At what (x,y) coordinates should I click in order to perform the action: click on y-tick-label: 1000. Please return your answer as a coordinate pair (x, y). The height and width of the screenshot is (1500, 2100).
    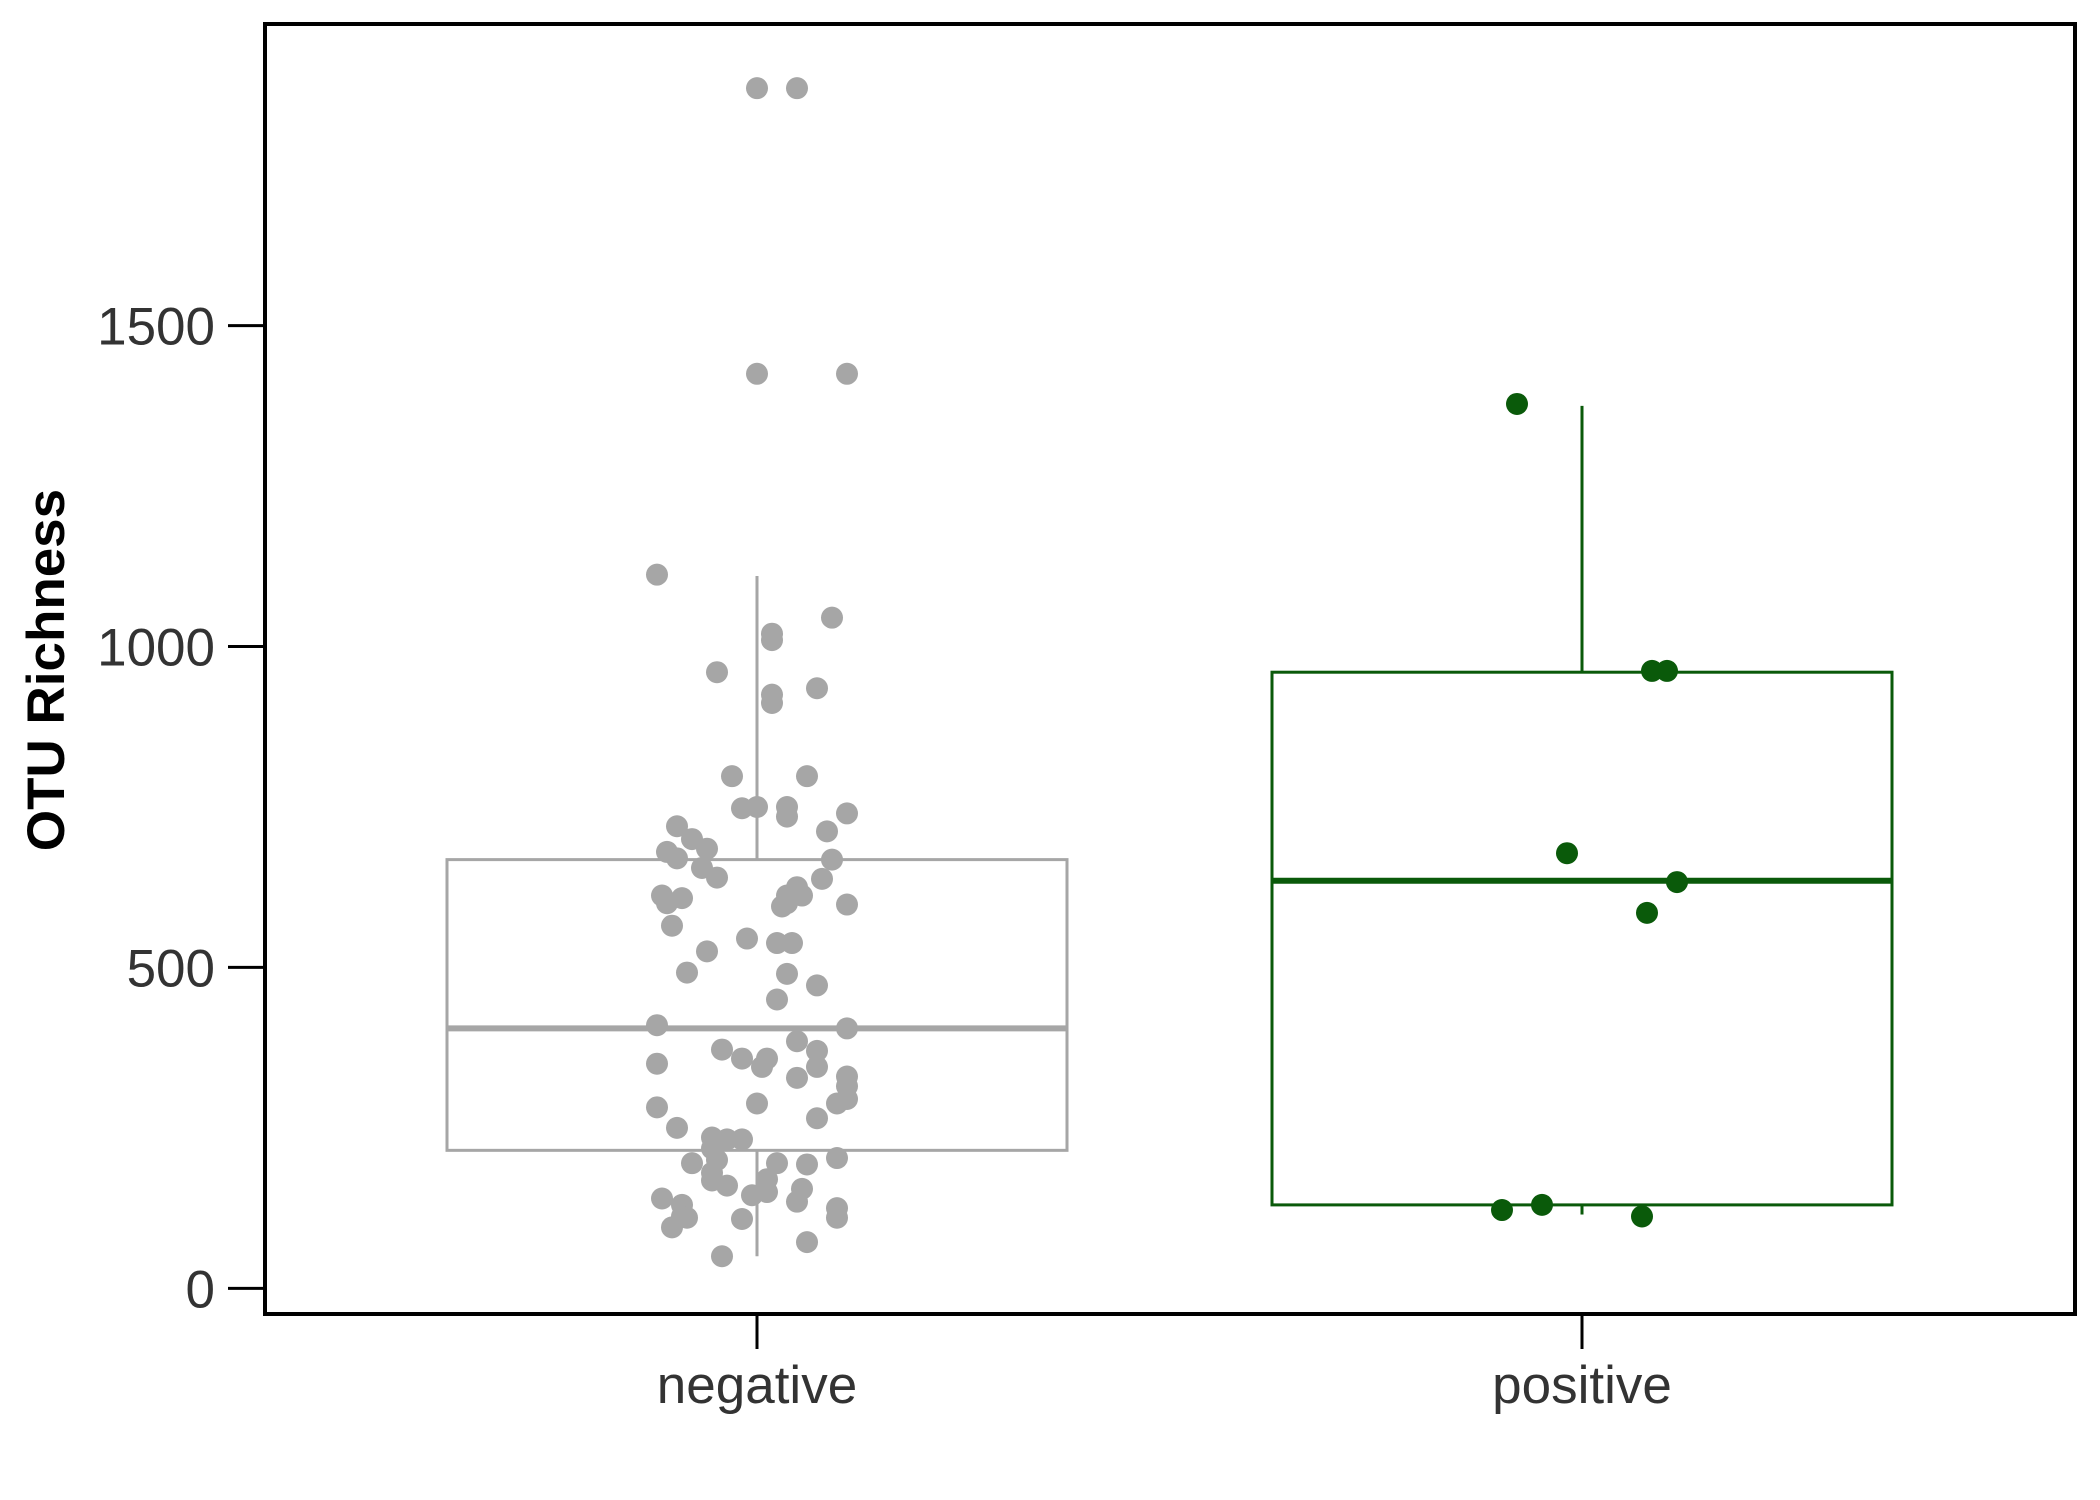
    Looking at the image, I should click on (156, 648).